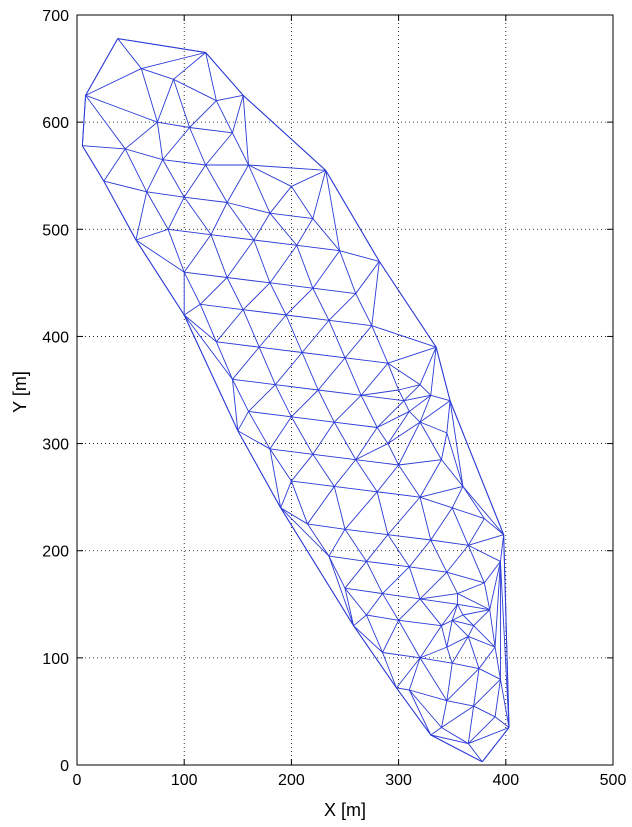 The width and height of the screenshot is (632, 827). I want to click on x-tick-label: 500, so click(613, 780).